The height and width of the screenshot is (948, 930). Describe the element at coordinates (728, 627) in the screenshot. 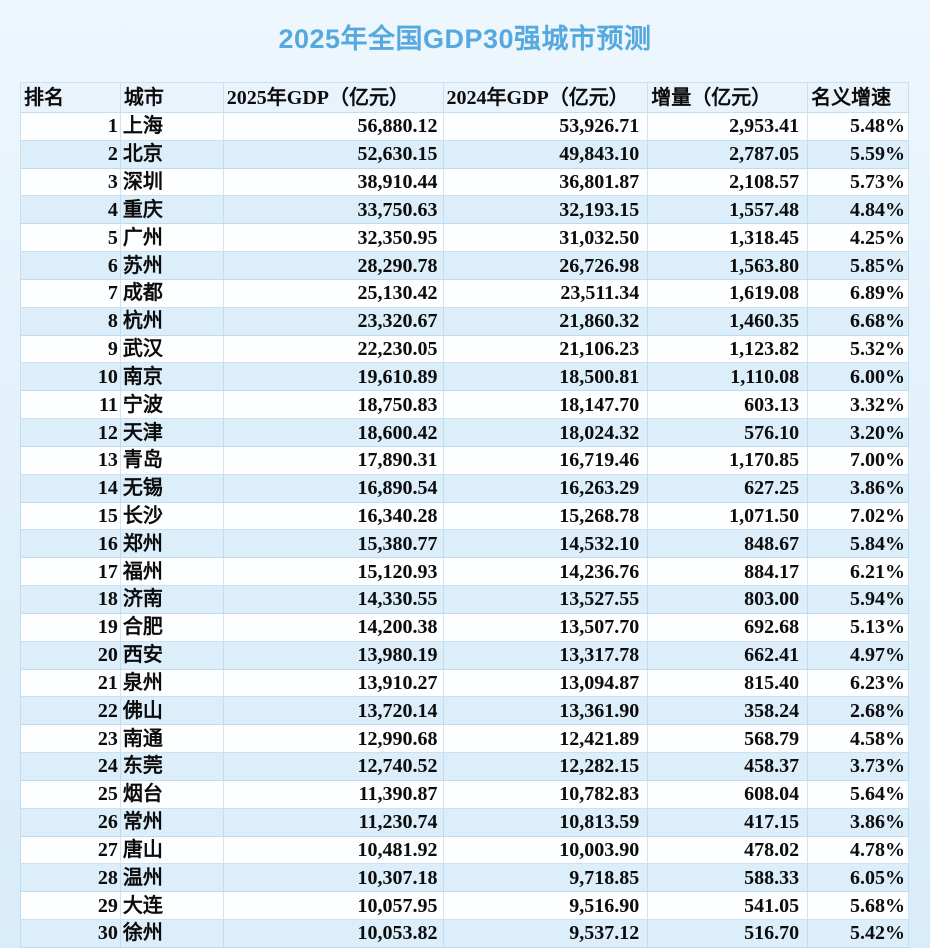

I see `cell-increment: 692.68` at that location.